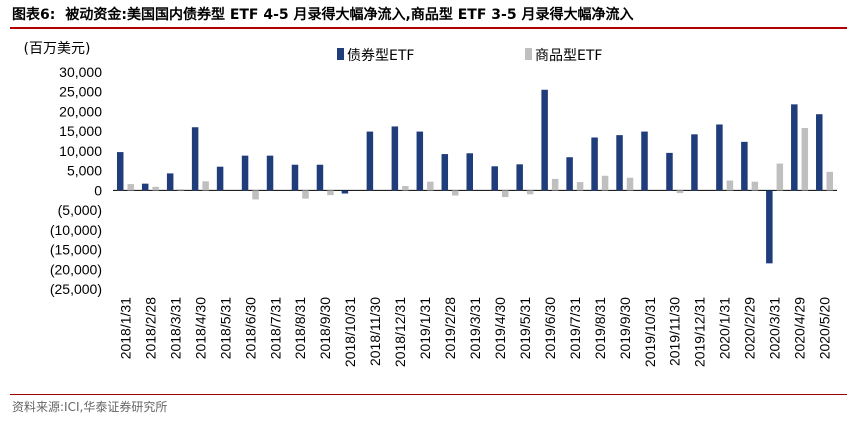 This screenshot has width=857, height=423. Describe the element at coordinates (750, 328) in the screenshot. I see `x-tick-label: 2020/2/29` at that location.